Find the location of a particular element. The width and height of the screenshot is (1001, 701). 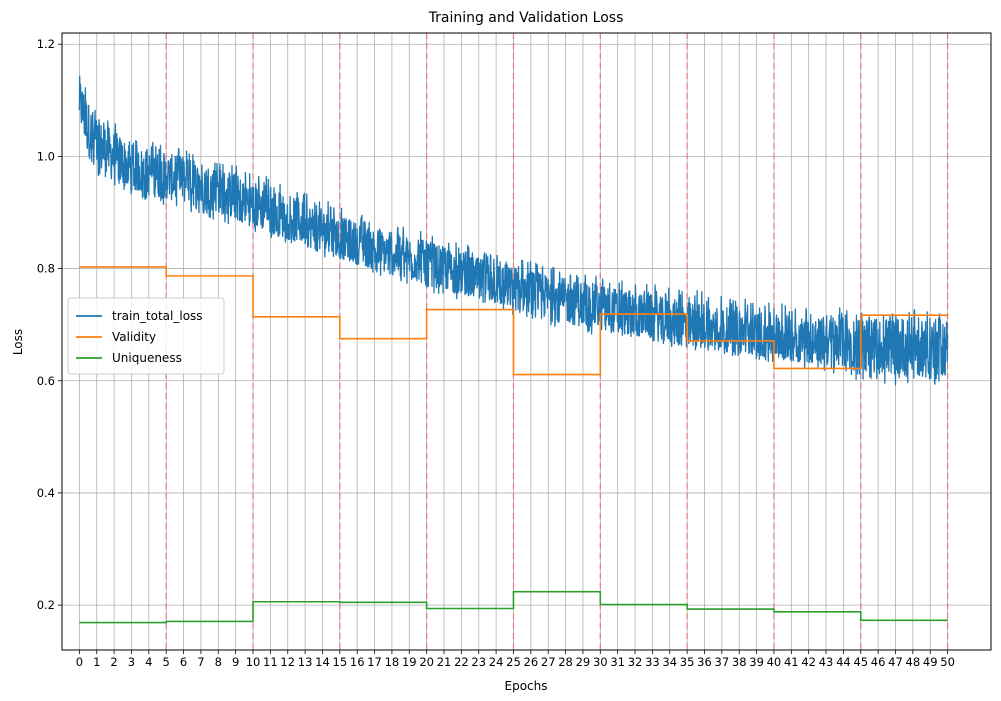

x-tick-label: 5 is located at coordinates (166, 662).